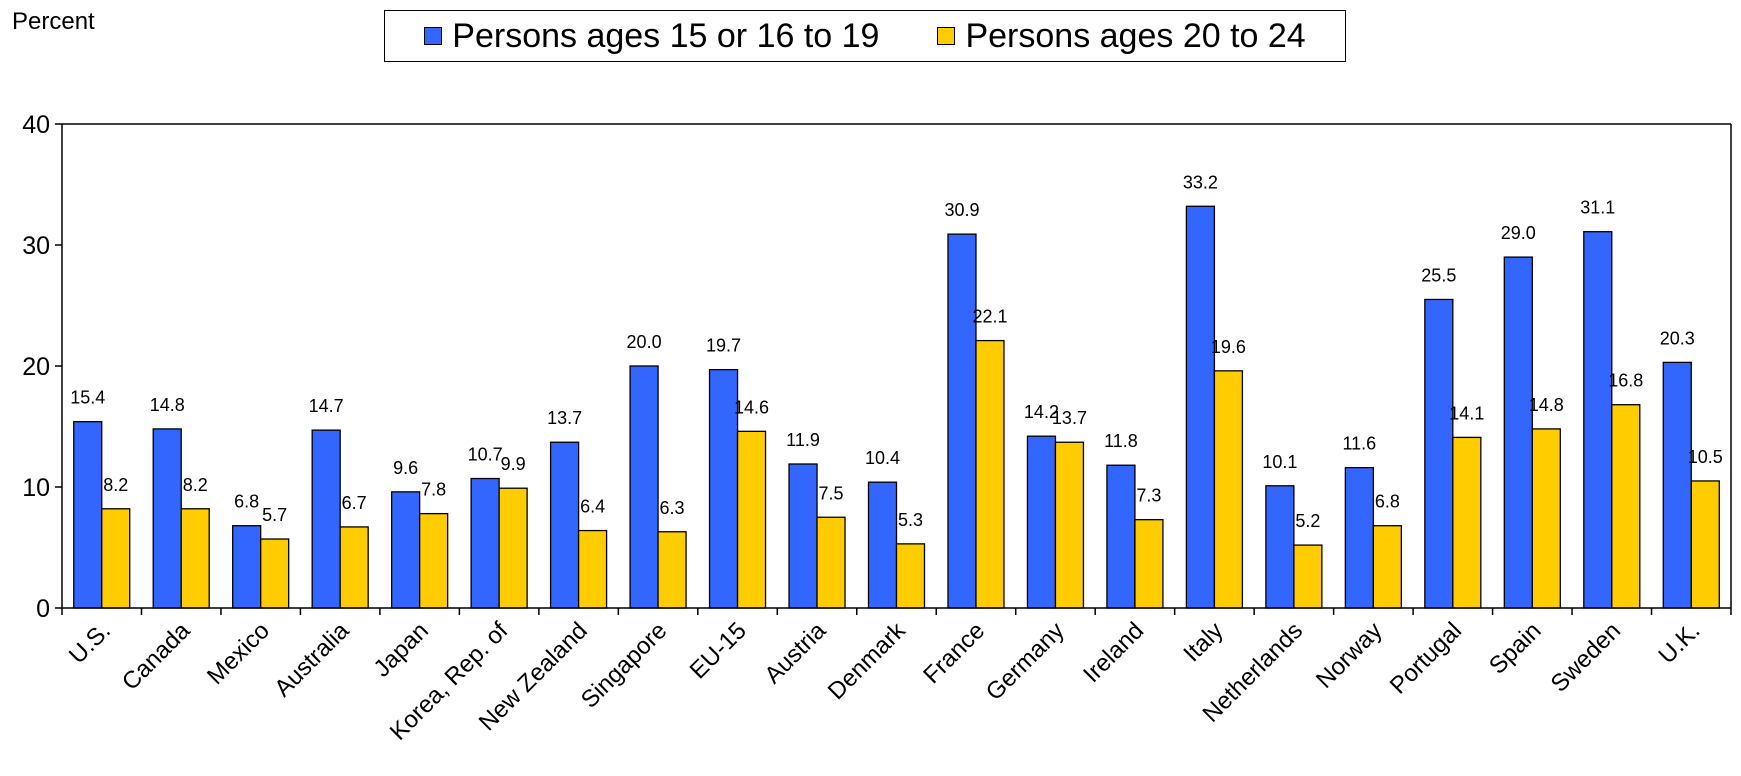 The width and height of the screenshot is (1741, 776). What do you see at coordinates (803, 440) in the screenshot?
I see `data-label-series-1: 11.9` at bounding box center [803, 440].